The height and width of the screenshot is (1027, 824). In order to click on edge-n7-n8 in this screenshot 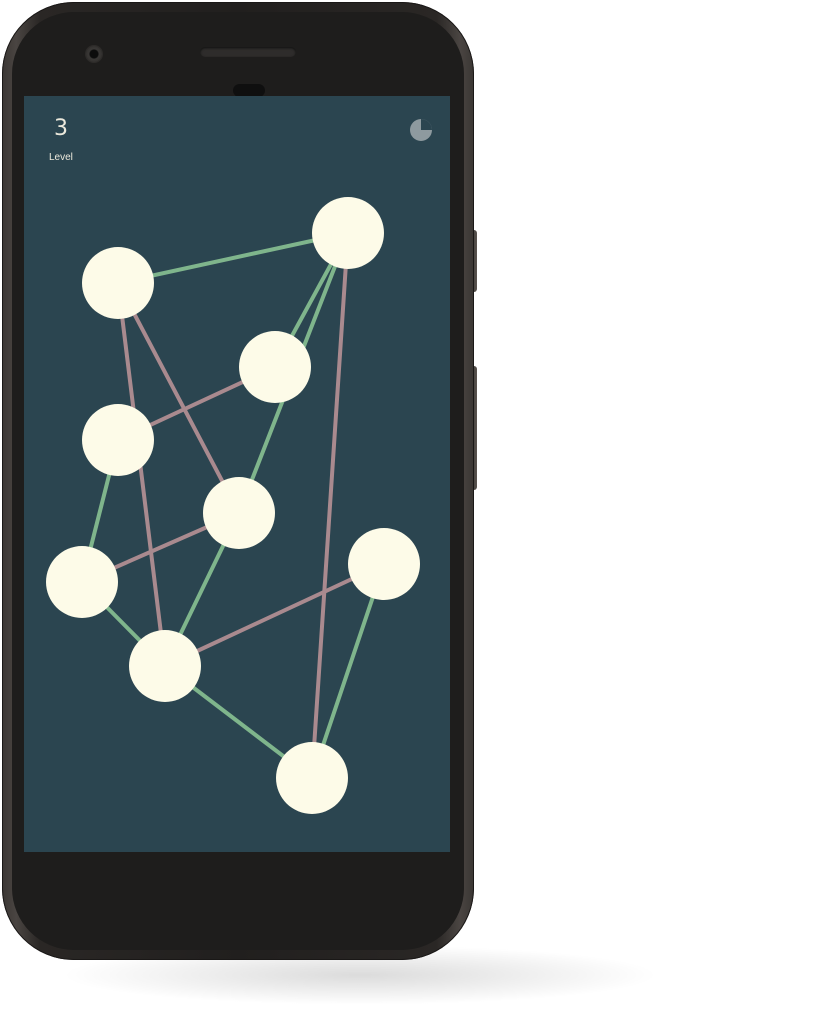, I will do `click(274, 615)`.